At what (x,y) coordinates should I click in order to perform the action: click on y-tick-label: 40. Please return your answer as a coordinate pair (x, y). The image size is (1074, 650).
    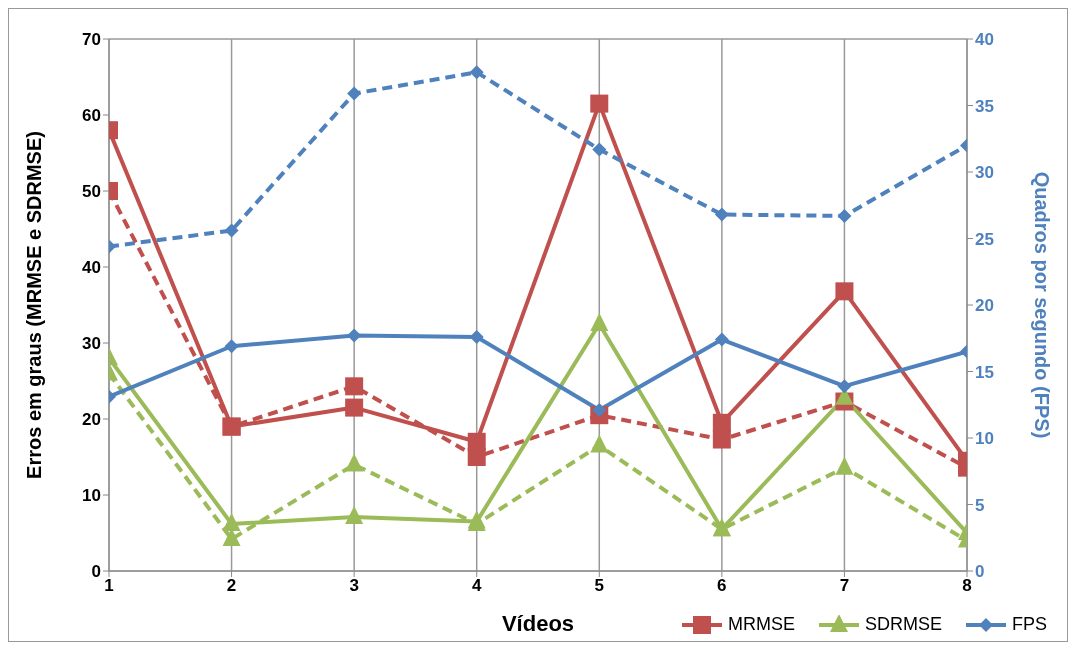
    Looking at the image, I should click on (91, 268).